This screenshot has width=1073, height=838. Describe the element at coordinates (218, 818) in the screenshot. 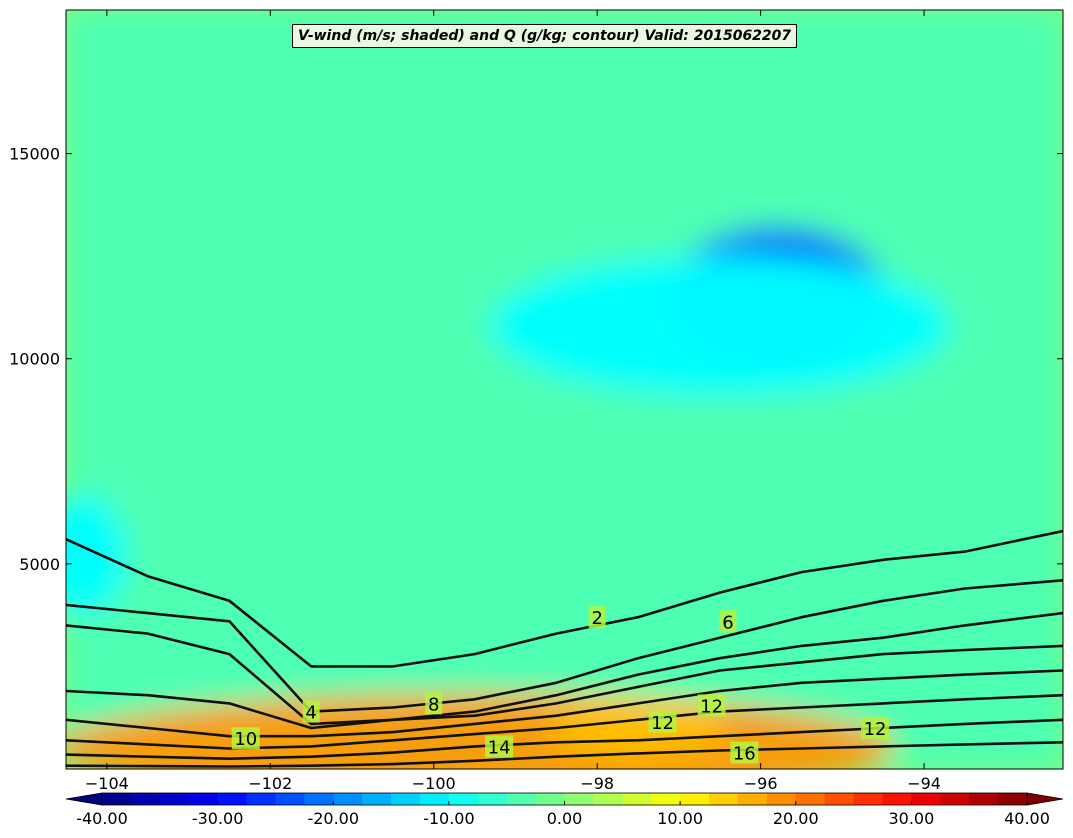

I see `colorbar-tick-label: -30.00` at that location.